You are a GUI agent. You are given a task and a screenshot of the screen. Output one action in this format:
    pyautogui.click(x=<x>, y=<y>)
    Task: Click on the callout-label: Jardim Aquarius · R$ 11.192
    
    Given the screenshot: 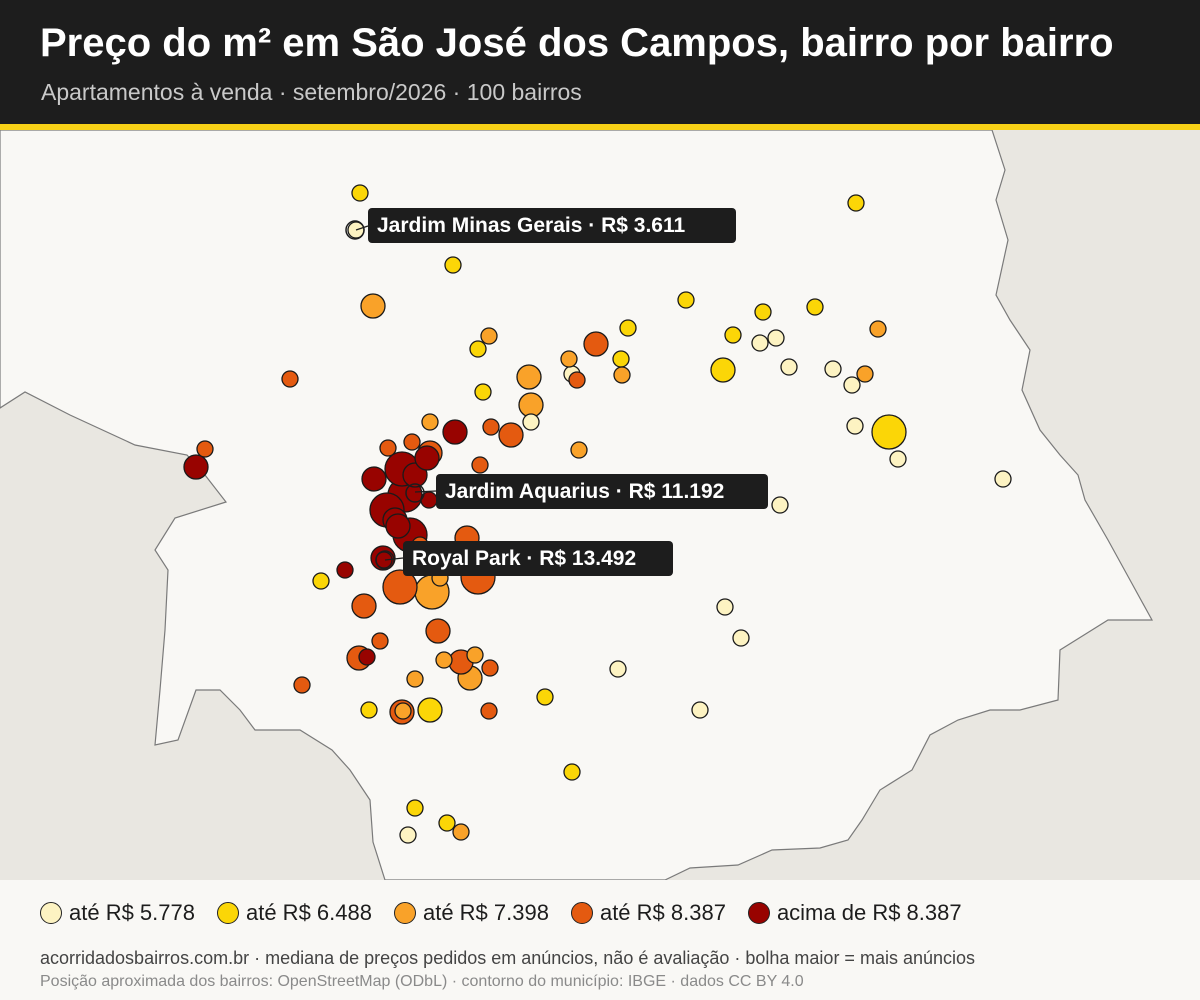 What is the action you would take?
    pyautogui.click(x=584, y=491)
    